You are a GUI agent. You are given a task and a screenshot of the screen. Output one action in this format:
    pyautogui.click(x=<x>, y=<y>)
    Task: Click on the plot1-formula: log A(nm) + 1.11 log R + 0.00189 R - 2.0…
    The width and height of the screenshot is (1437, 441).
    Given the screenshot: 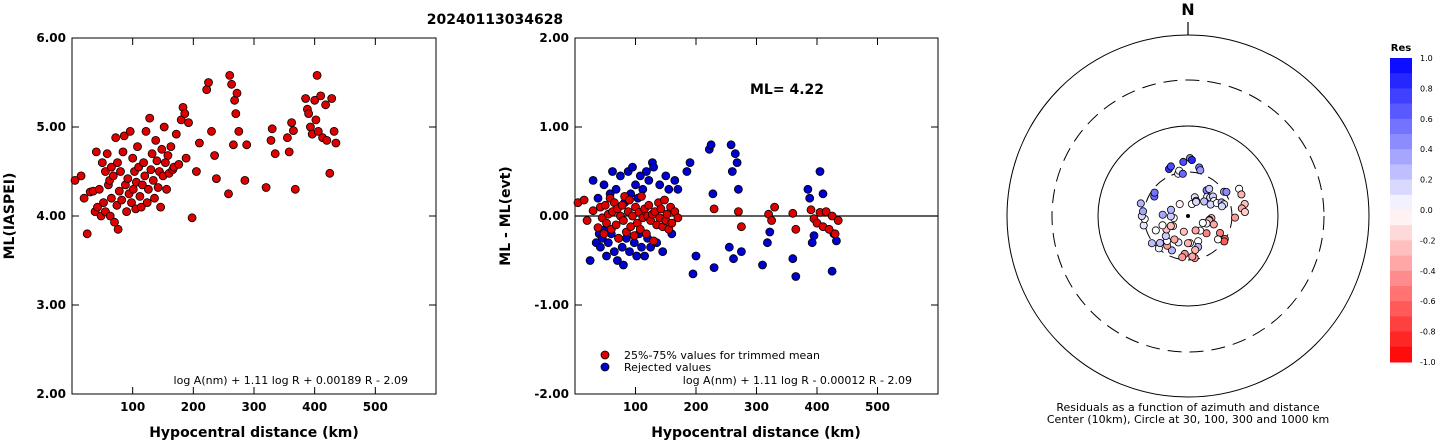 What is the action you would take?
    pyautogui.click(x=291, y=380)
    